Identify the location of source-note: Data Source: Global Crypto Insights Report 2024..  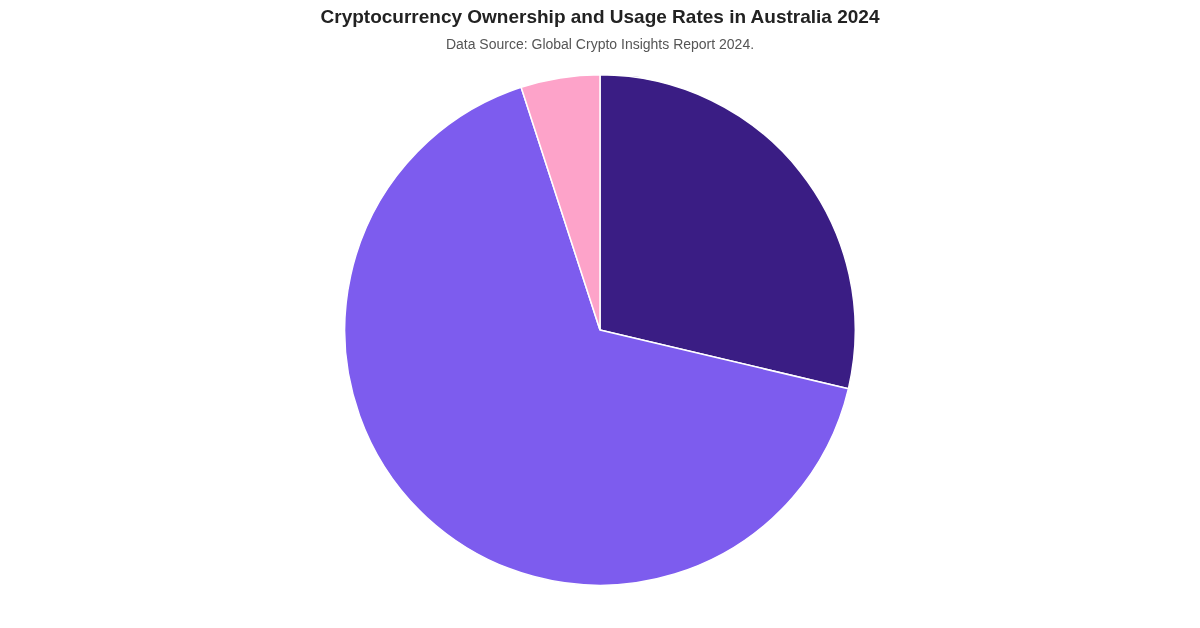
(600, 44).